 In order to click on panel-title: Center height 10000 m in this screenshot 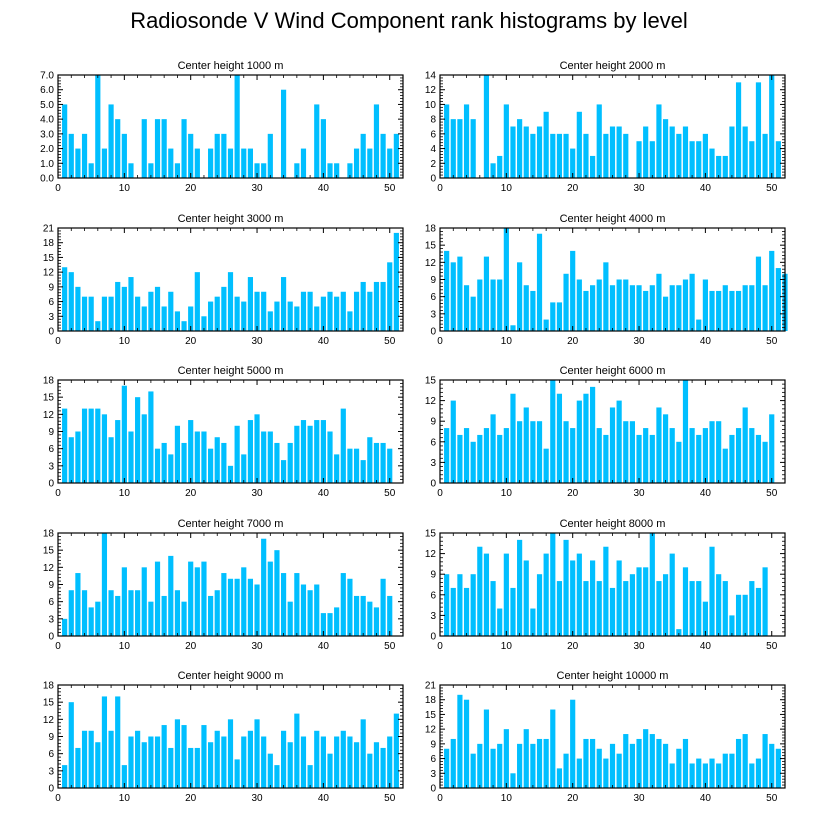, I will do `click(613, 676)`.